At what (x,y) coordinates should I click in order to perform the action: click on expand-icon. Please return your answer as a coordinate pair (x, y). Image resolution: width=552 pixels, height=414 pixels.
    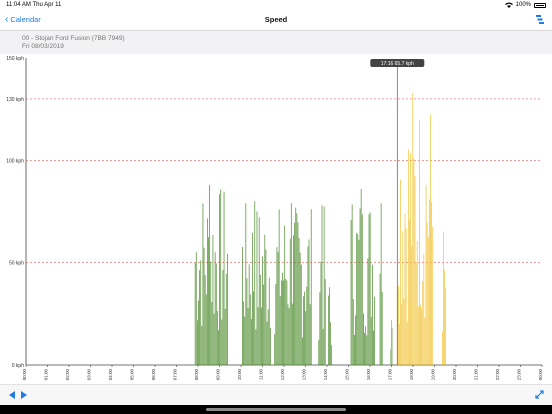
    Looking at the image, I should click on (539, 394).